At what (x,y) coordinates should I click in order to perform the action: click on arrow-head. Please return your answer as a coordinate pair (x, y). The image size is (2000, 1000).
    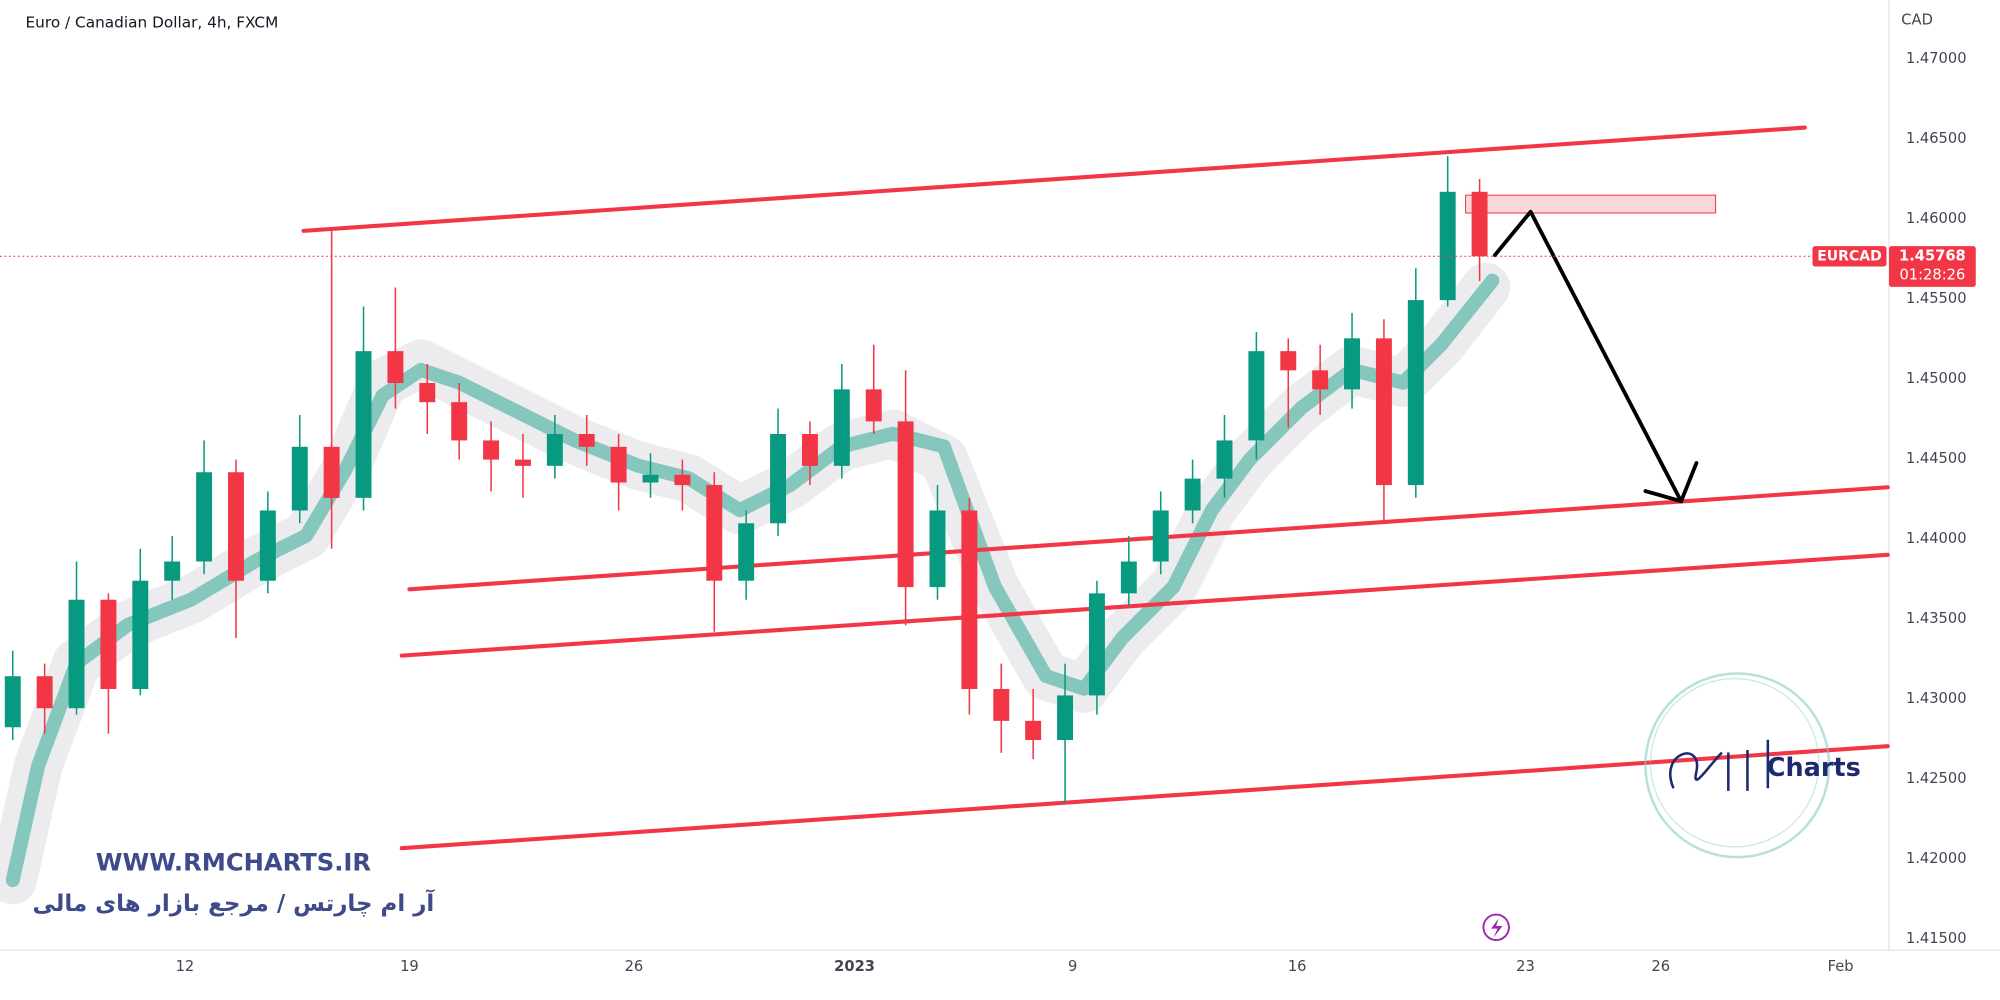
    Looking at the image, I should click on (1671, 482).